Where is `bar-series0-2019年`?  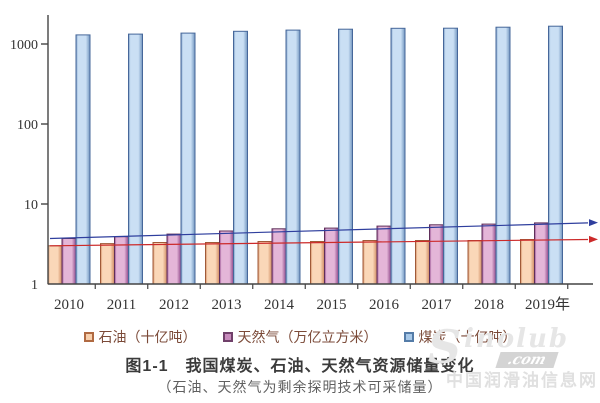
bar-series0-2019年 is located at coordinates (527, 262).